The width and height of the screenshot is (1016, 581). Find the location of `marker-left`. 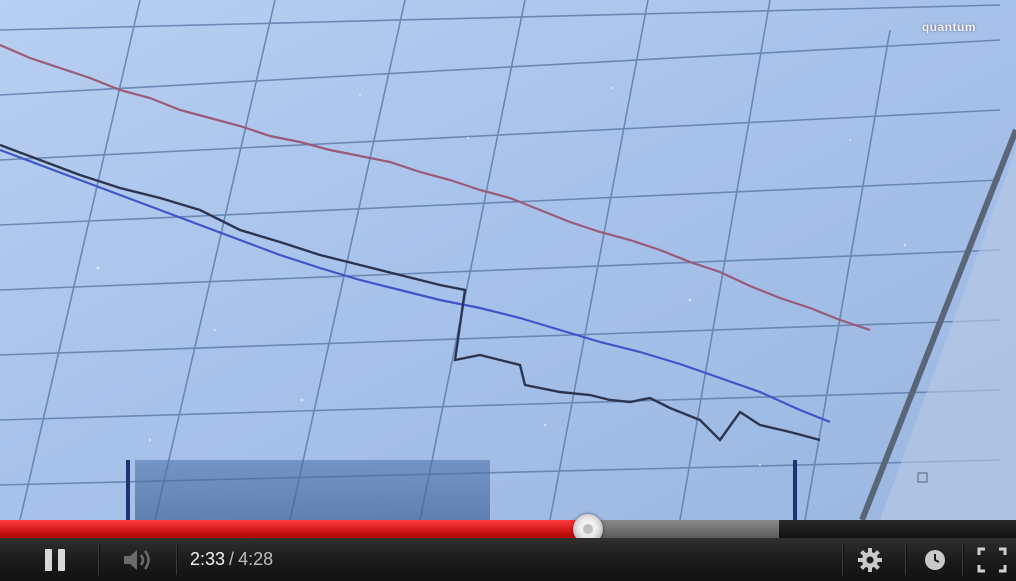

marker-left is located at coordinates (128, 490).